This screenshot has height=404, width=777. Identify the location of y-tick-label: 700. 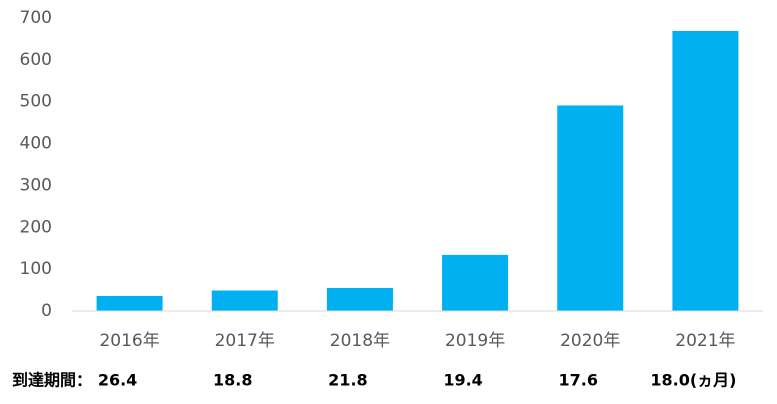
(36, 18).